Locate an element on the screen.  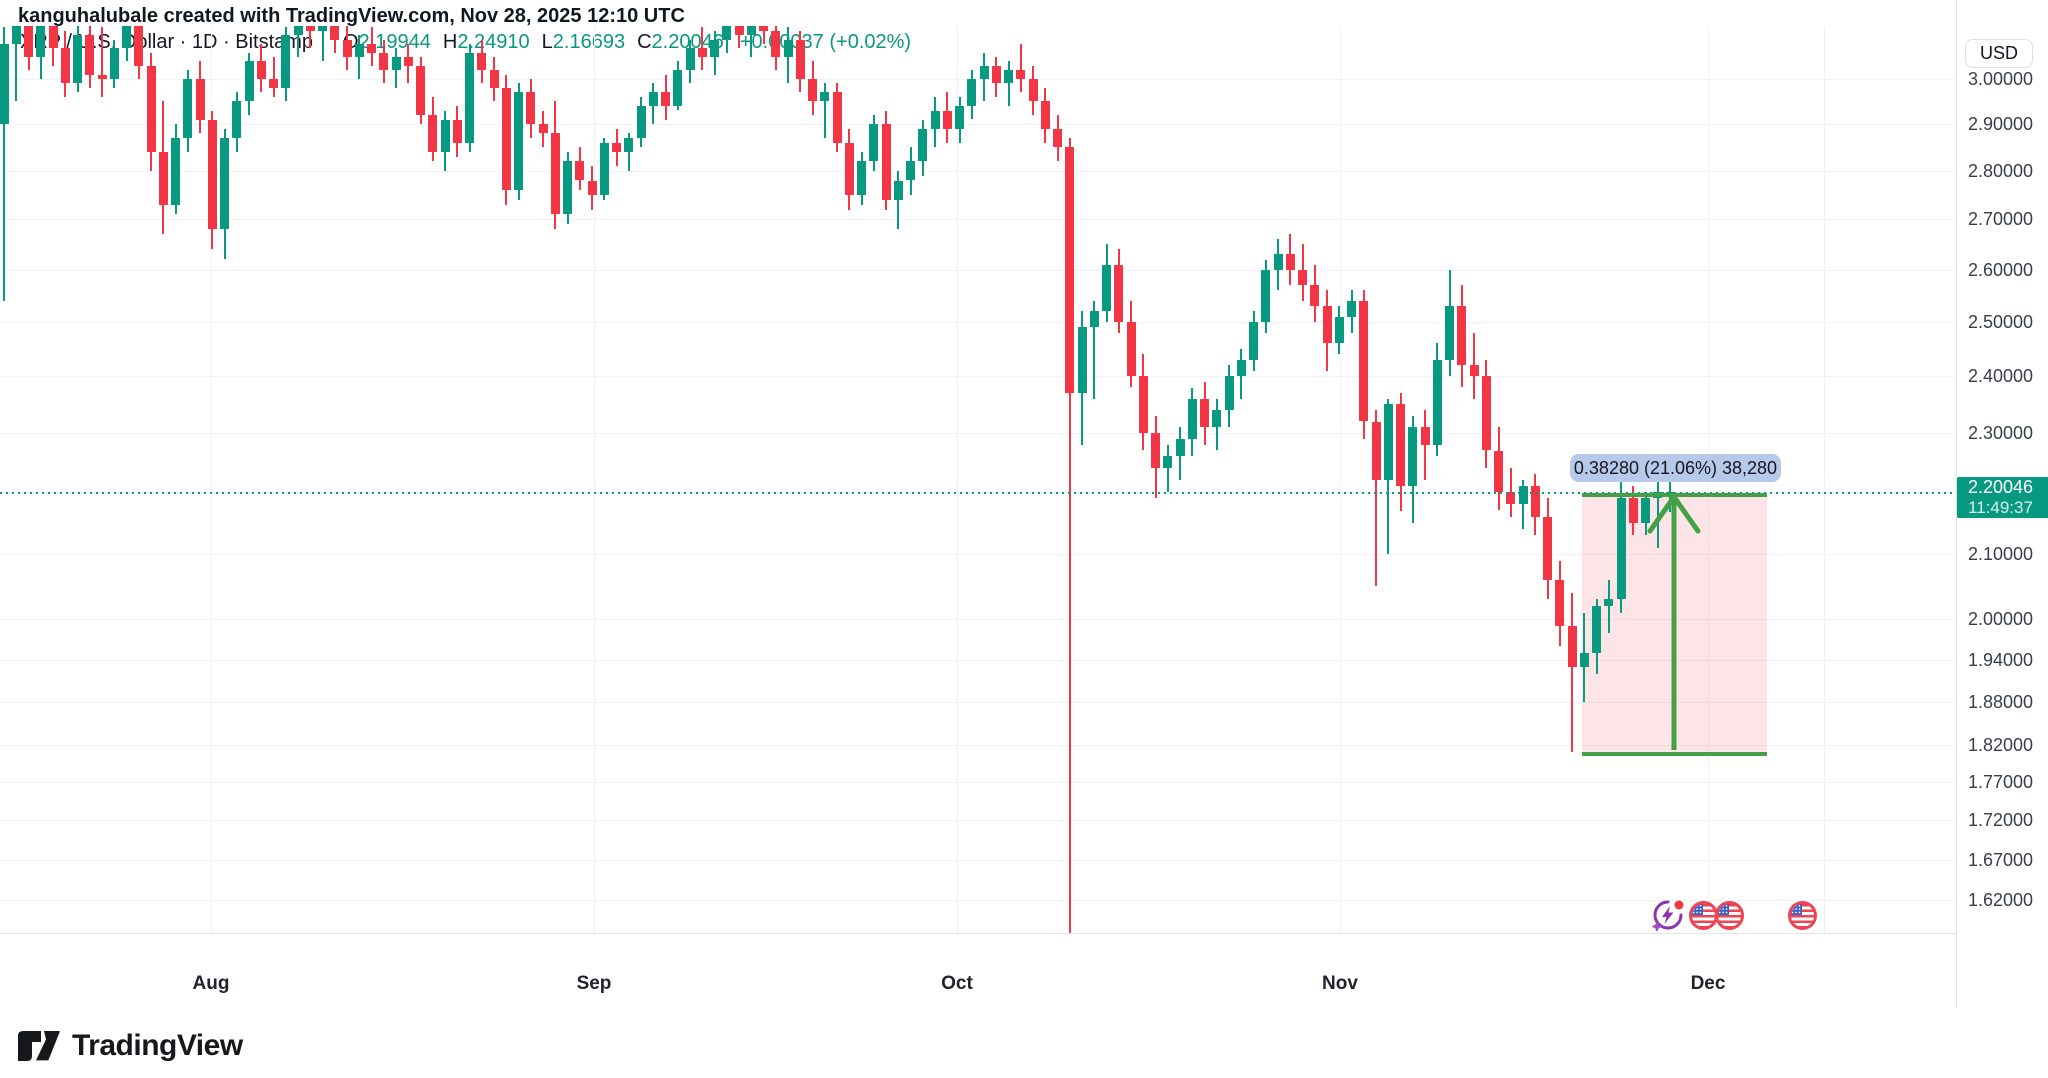
price-range-arrow is located at coordinates (1674, 611).